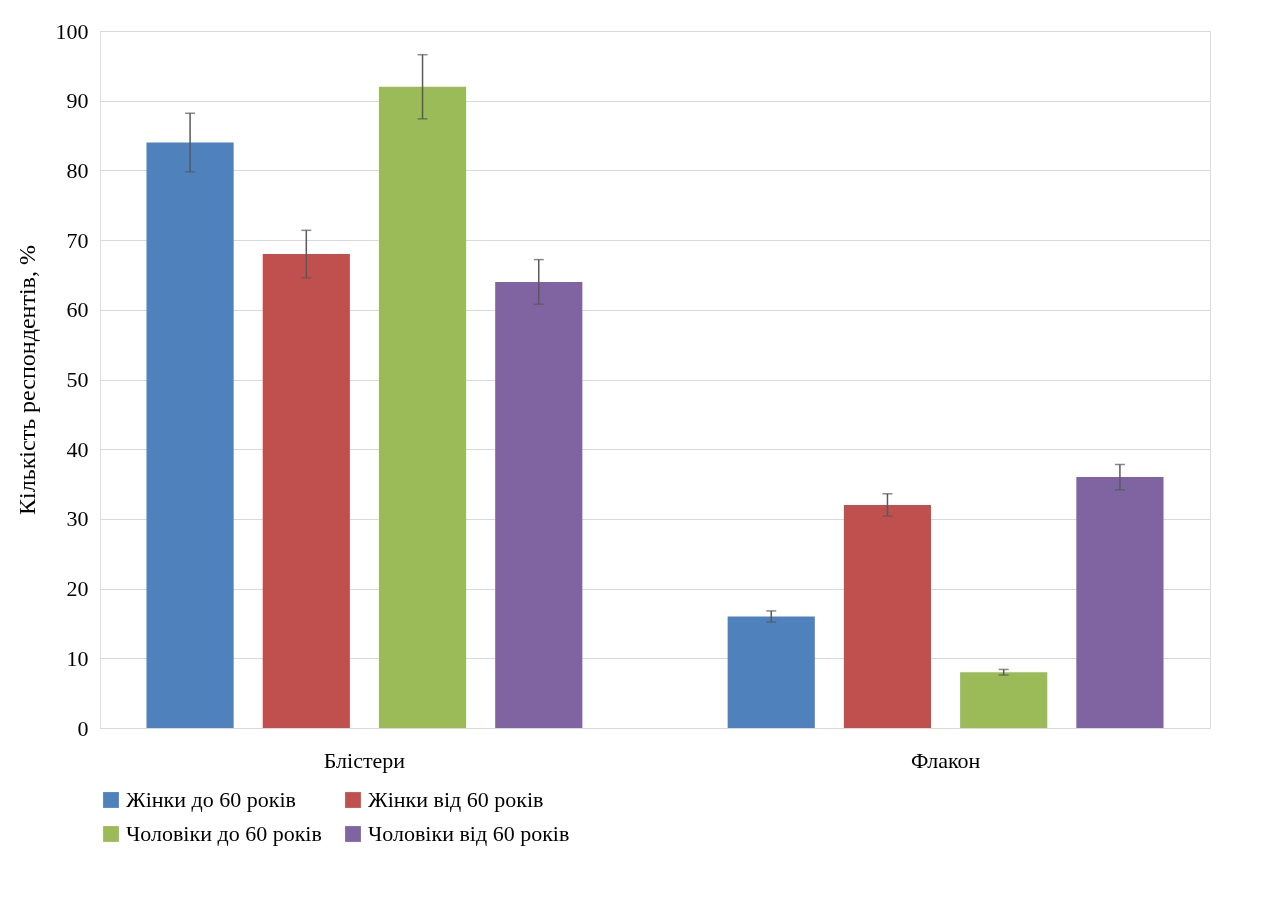 The height and width of the screenshot is (906, 1269). Describe the element at coordinates (77, 310) in the screenshot. I see `y-tick-label: 60` at that location.